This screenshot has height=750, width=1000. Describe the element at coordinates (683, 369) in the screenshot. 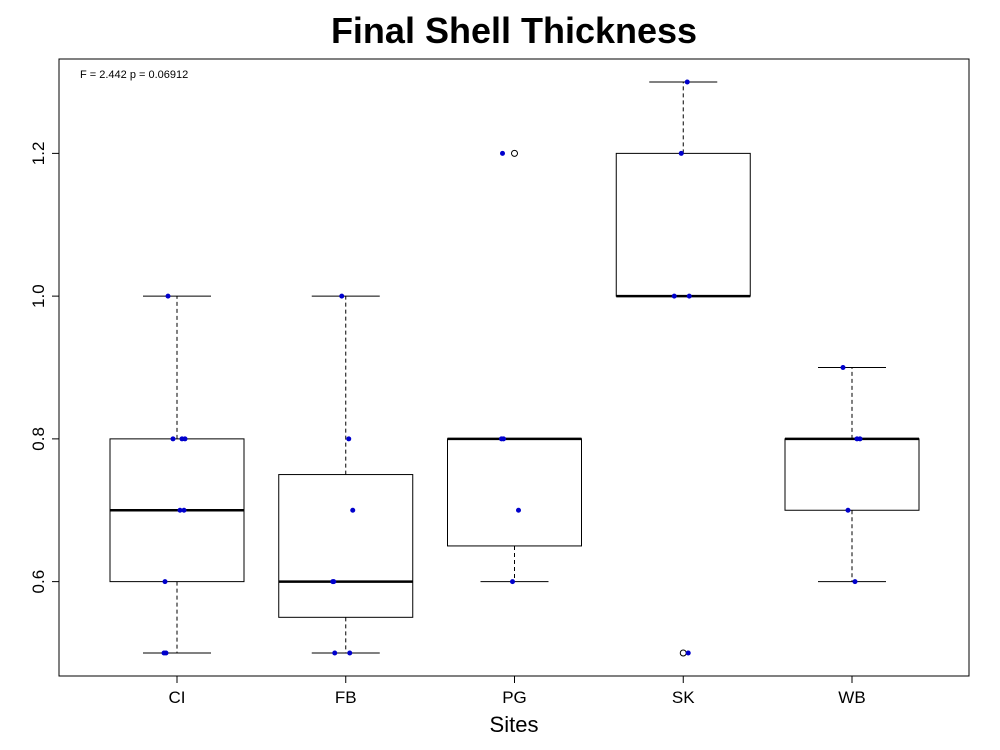

I see `box-SK` at that location.